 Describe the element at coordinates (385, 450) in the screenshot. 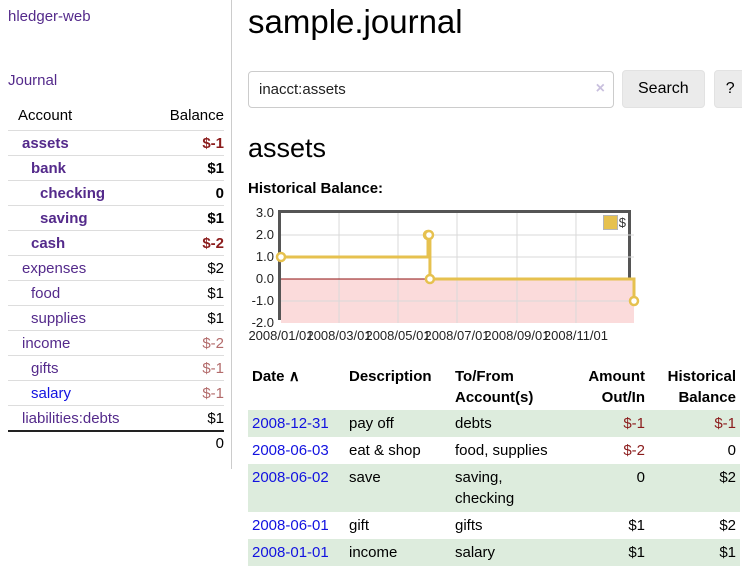

I see `transaction-description: eat & shop` at that location.